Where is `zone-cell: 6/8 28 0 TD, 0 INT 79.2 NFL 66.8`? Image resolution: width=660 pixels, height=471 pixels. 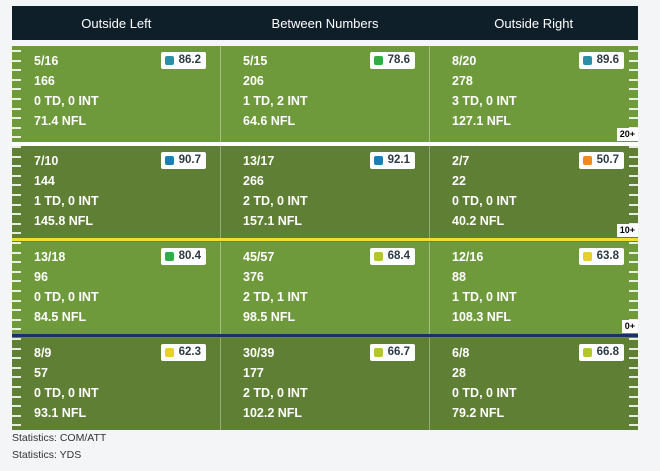 zone-cell: 6/8 28 0 TD, 0 INT 79.2 NFL 66.8 is located at coordinates (533, 384).